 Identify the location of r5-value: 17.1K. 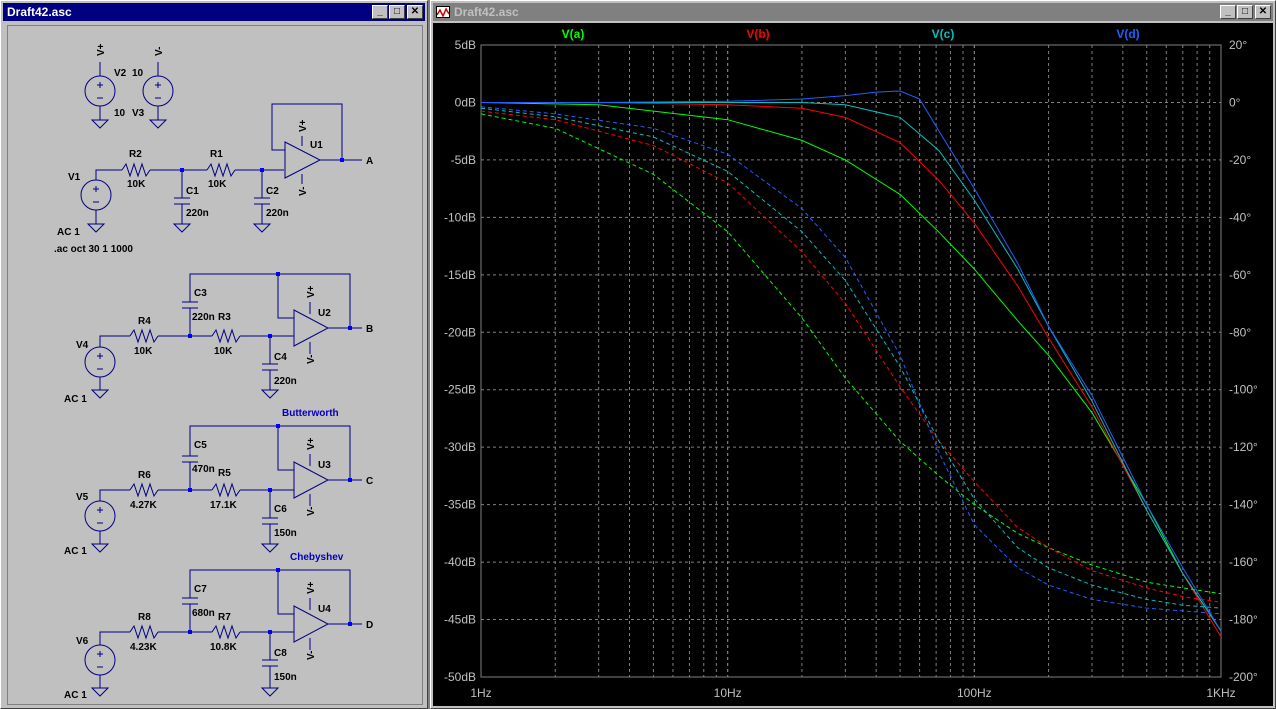
(223, 505).